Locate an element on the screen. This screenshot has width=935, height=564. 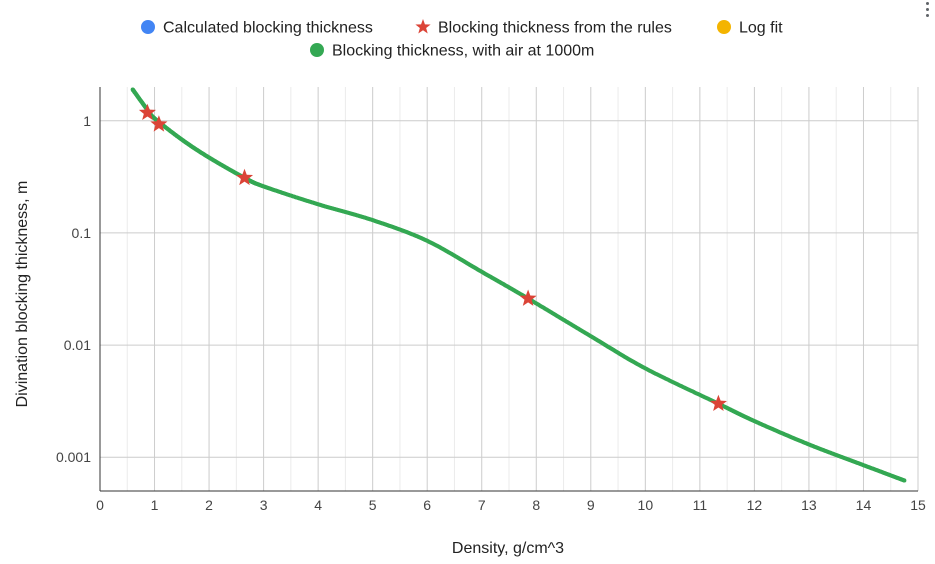
legend-item: Log fit is located at coordinates (750, 28).